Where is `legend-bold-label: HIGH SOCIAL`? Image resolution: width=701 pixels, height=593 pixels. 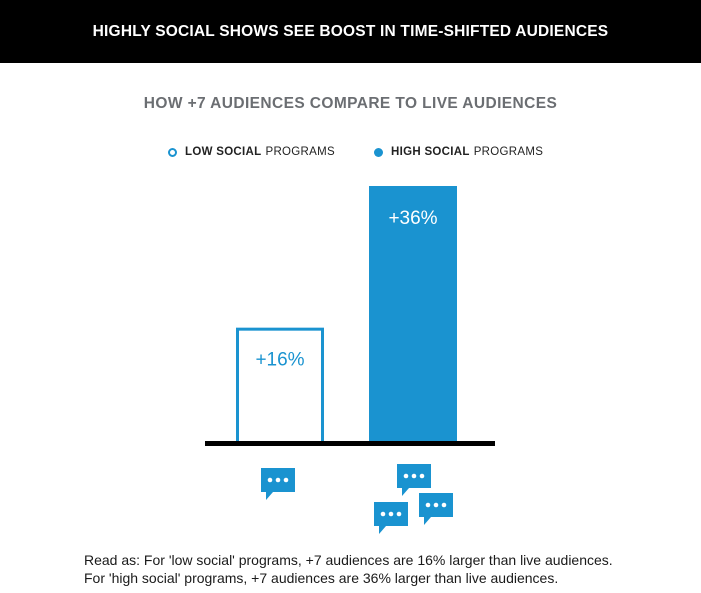 legend-bold-label: HIGH SOCIAL is located at coordinates (430, 152).